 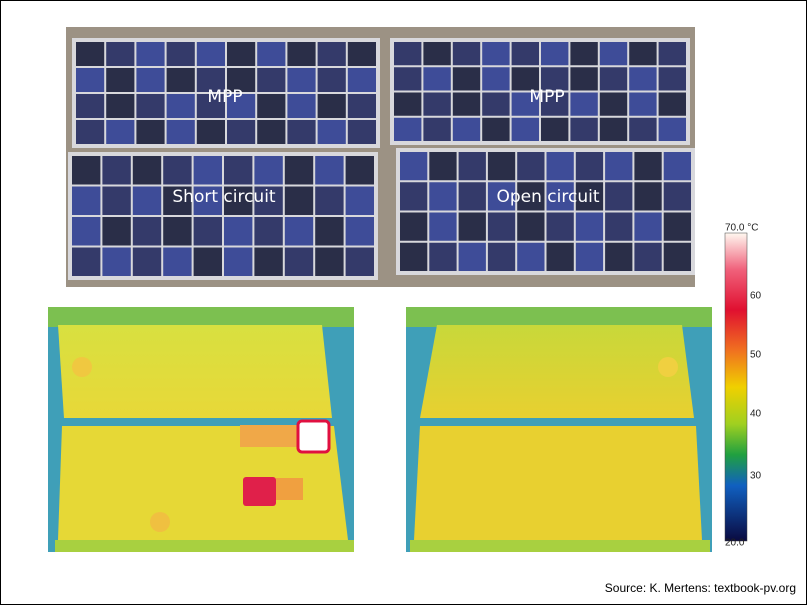 What do you see at coordinates (756, 296) in the screenshot?
I see `colorbar-label: 60` at bounding box center [756, 296].